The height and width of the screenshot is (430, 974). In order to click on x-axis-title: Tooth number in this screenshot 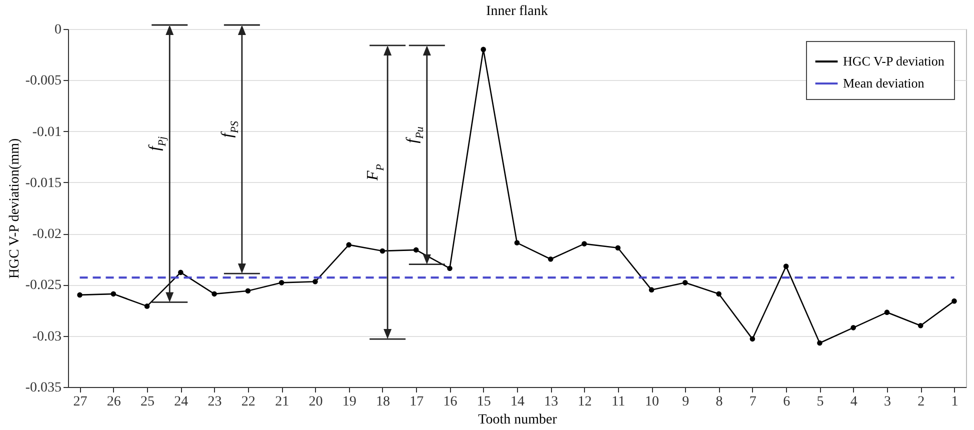, I will do `click(518, 420)`.